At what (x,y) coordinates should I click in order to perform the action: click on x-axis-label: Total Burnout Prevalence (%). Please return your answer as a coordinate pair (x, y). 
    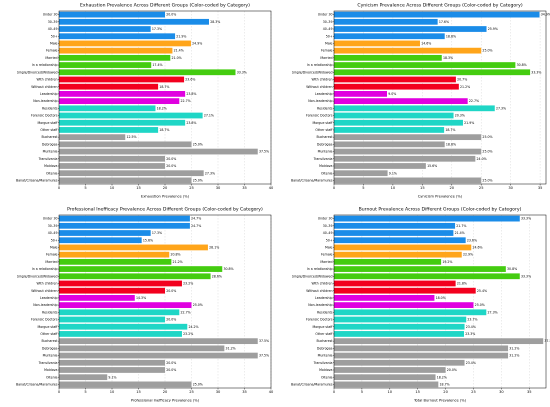
    Looking at the image, I should click on (440, 401).